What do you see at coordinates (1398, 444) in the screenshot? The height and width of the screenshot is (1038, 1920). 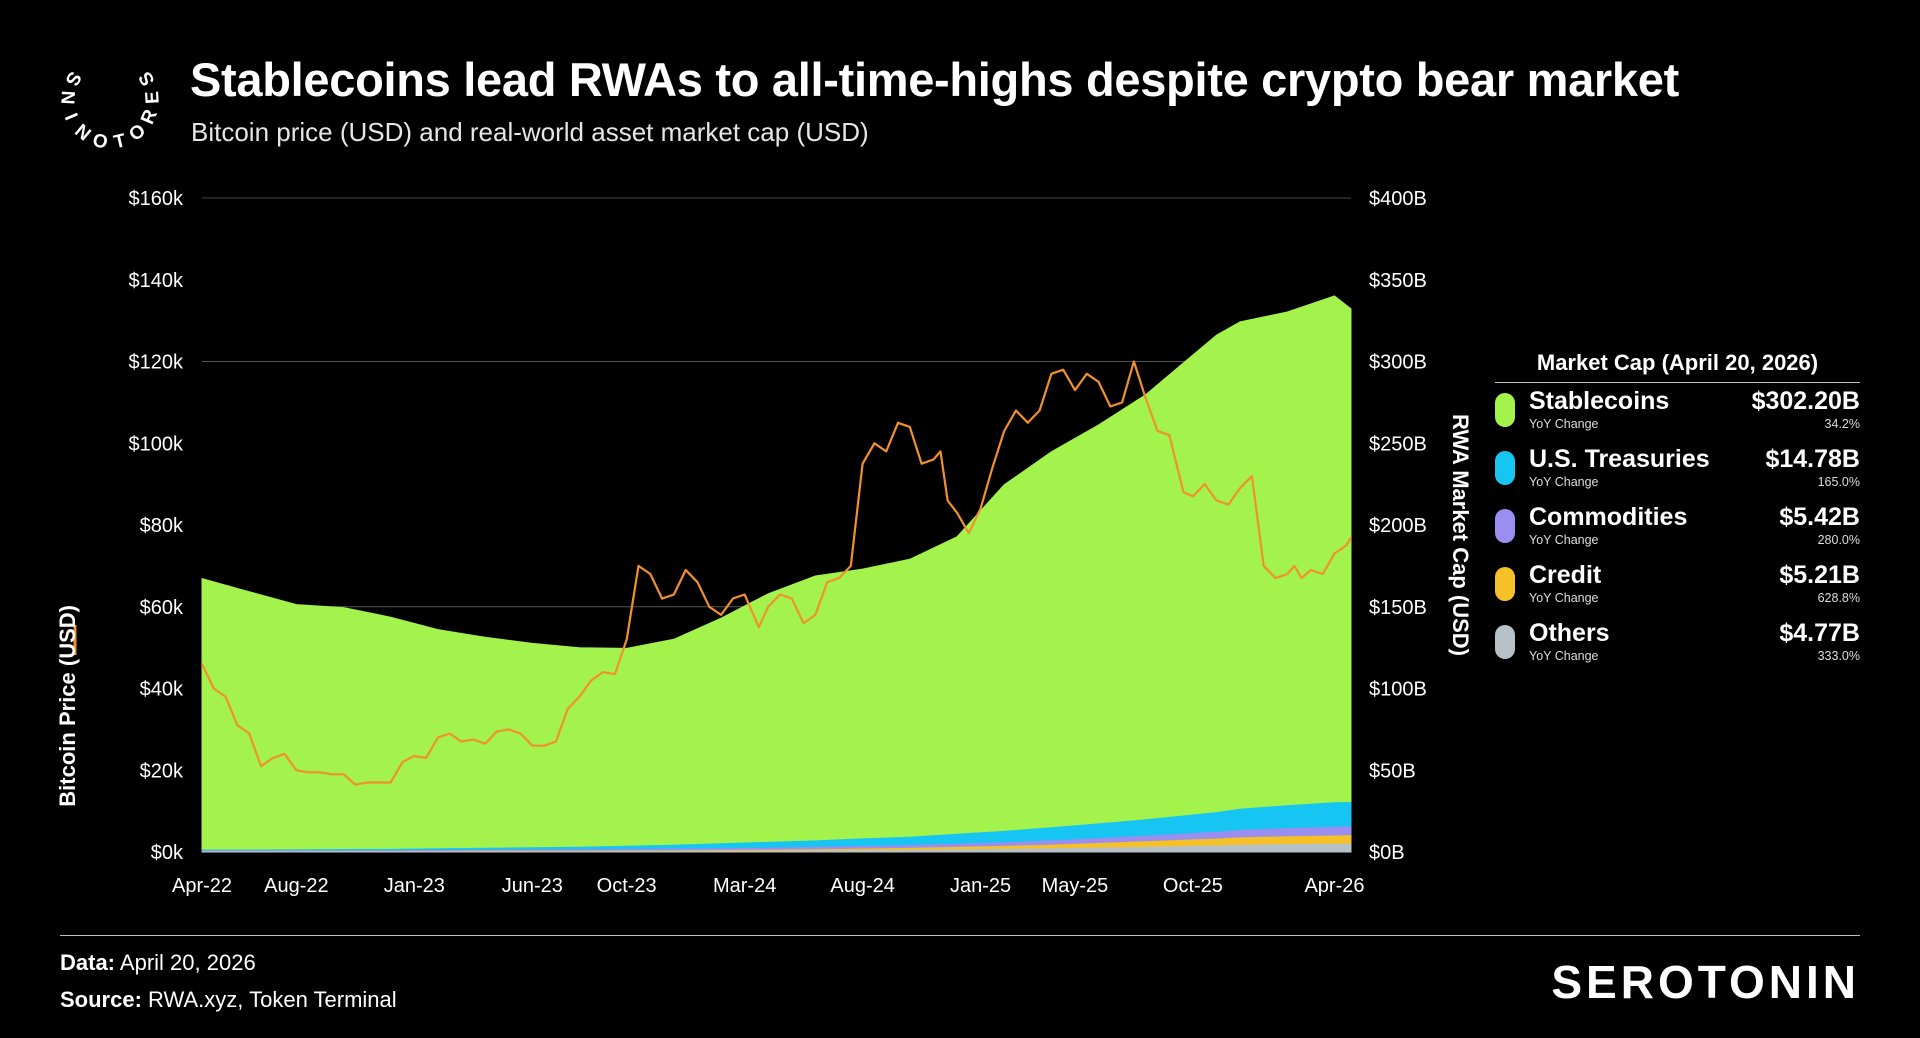 I see `right-tick-label: $250B` at bounding box center [1398, 444].